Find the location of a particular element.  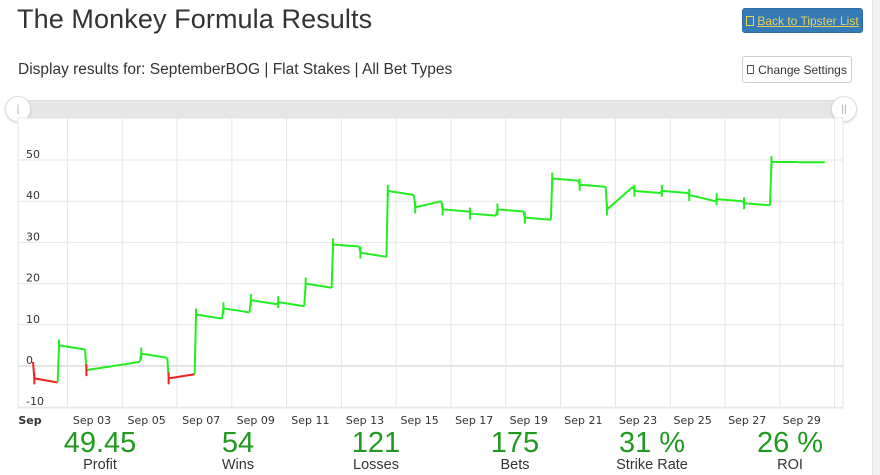

x-tick-label: Sep 05 is located at coordinates (146, 420).